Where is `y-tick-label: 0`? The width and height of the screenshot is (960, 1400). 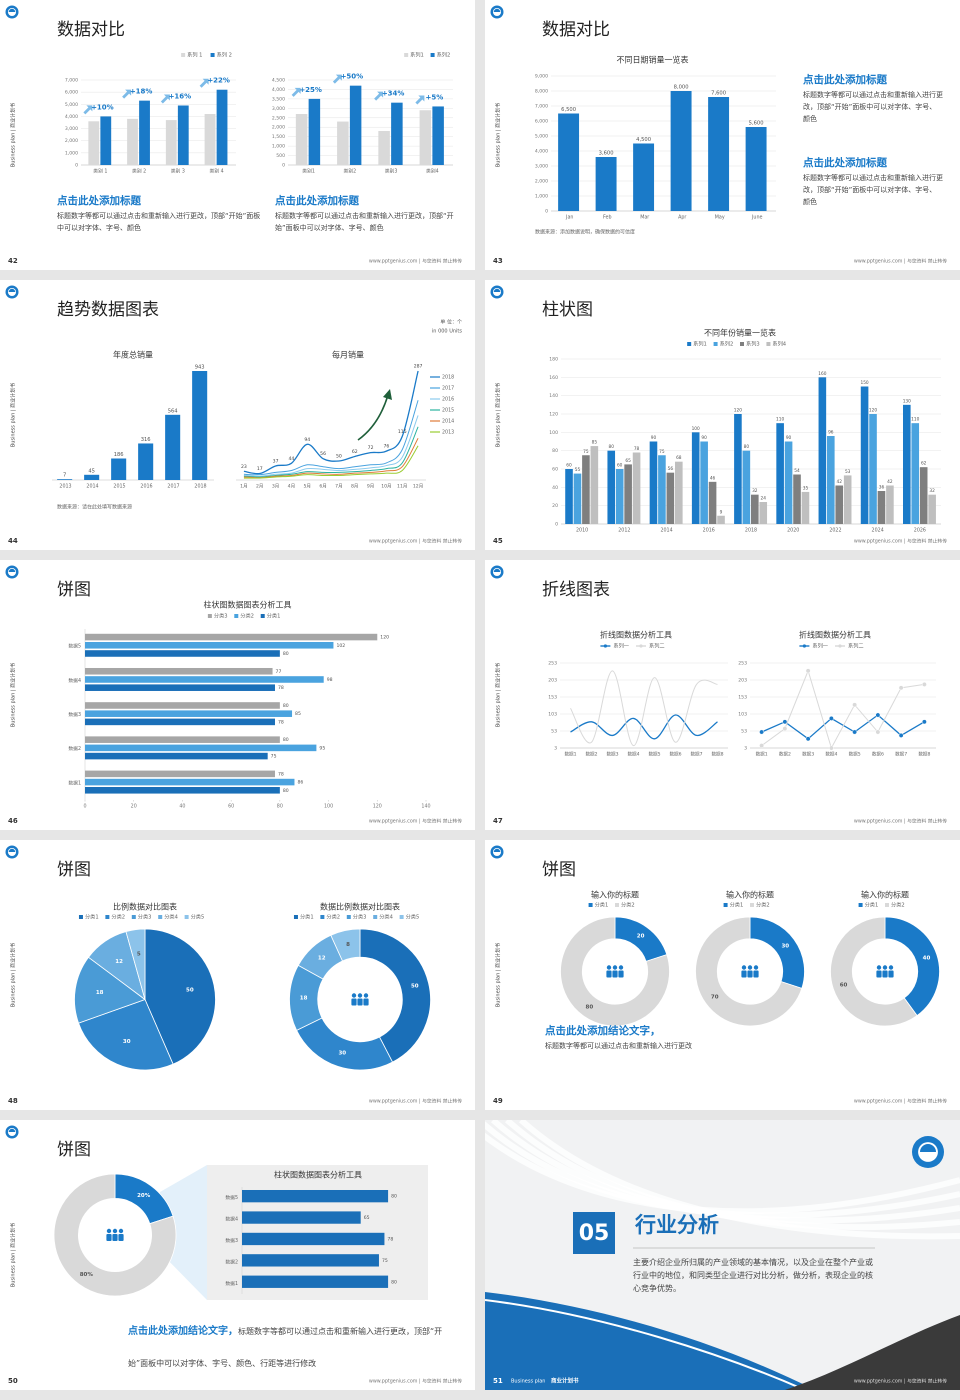 y-tick-label: 0 is located at coordinates (556, 525).